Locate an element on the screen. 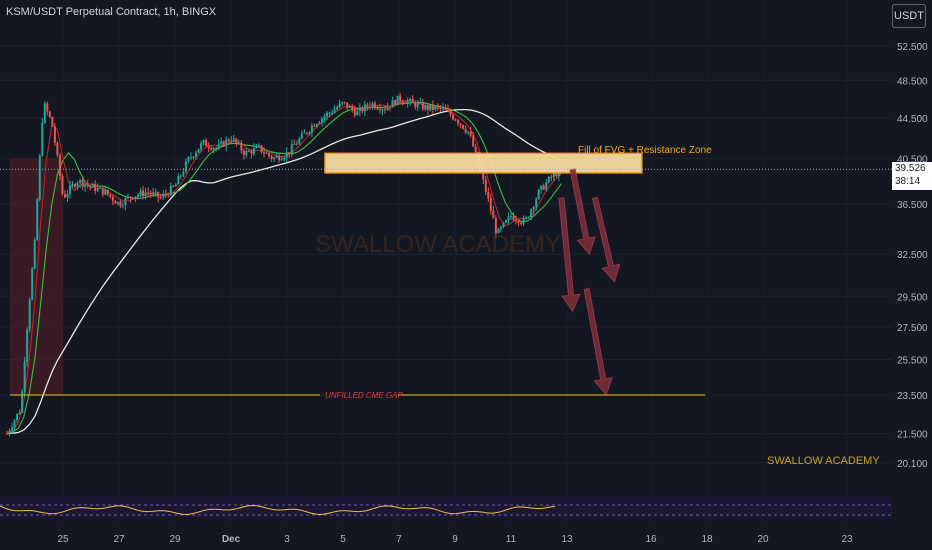  time-tick-label: 16 is located at coordinates (651, 539).